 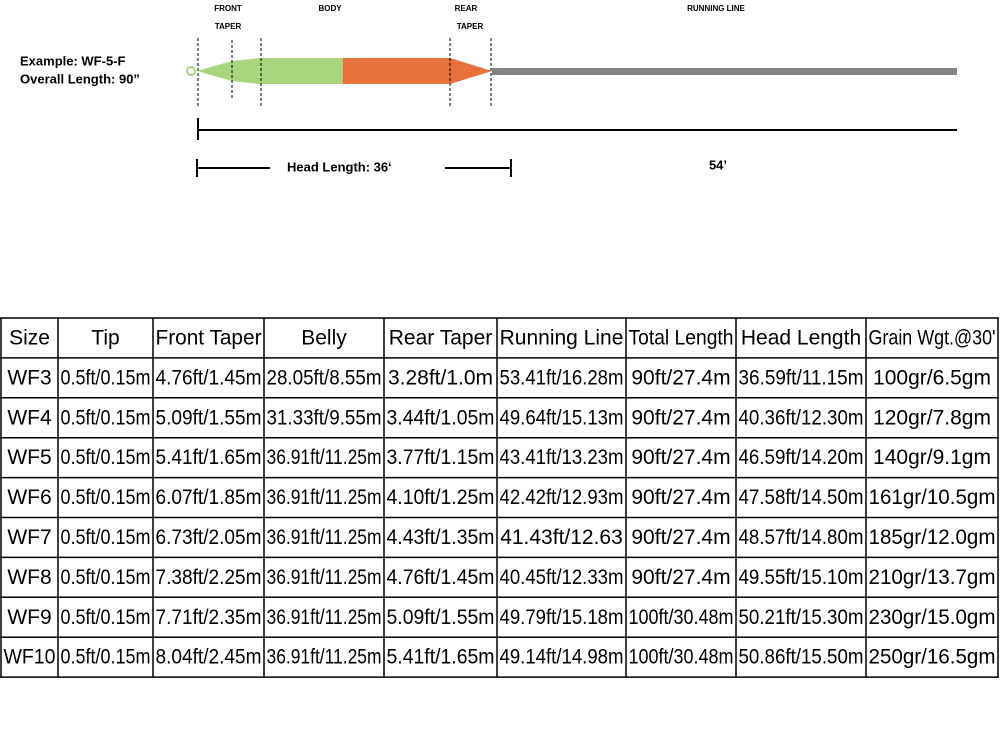 I want to click on table-cell: 7.71ft/2.35m, so click(x=209, y=617).